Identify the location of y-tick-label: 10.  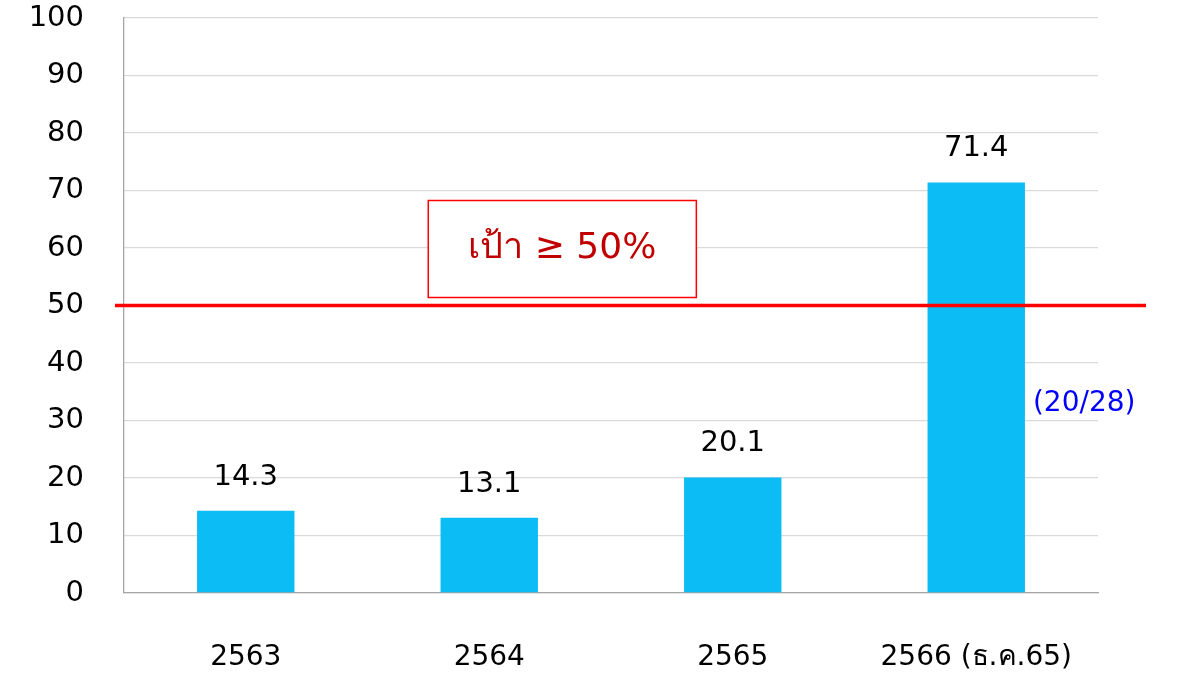
(65, 533).